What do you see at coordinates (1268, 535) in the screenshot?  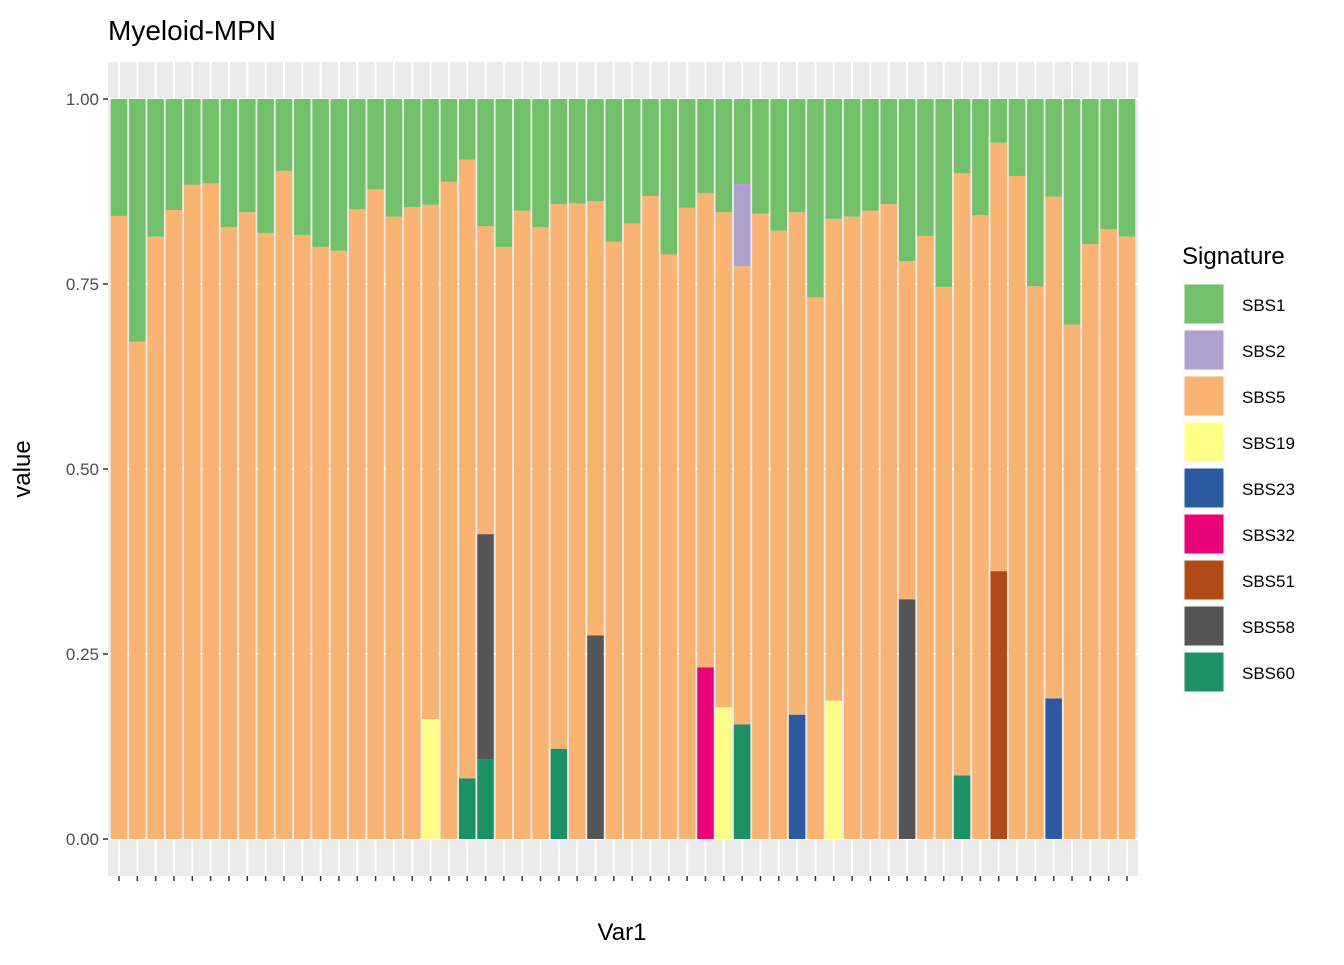 I see `legend-label: SBS32` at bounding box center [1268, 535].